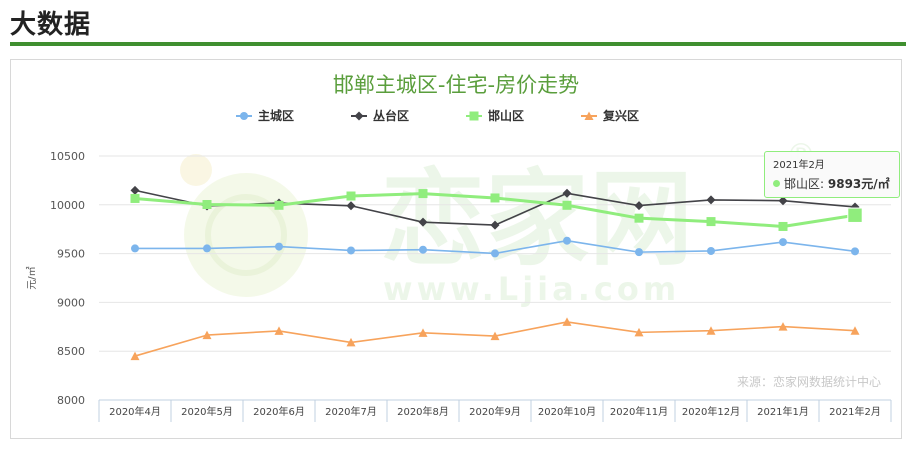  Describe the element at coordinates (639, 411) in the screenshot. I see `x-tick-label: 2020年11月` at that location.